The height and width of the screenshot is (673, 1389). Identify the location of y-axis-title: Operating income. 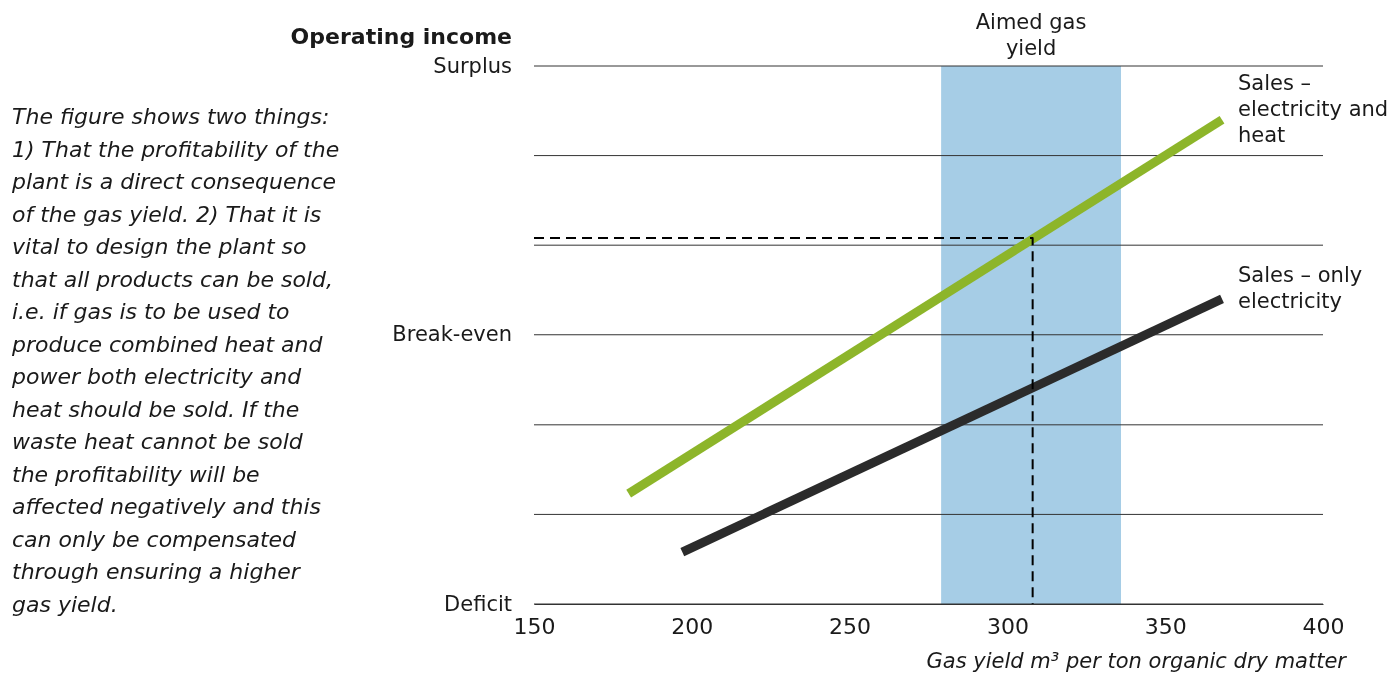
(401, 36).